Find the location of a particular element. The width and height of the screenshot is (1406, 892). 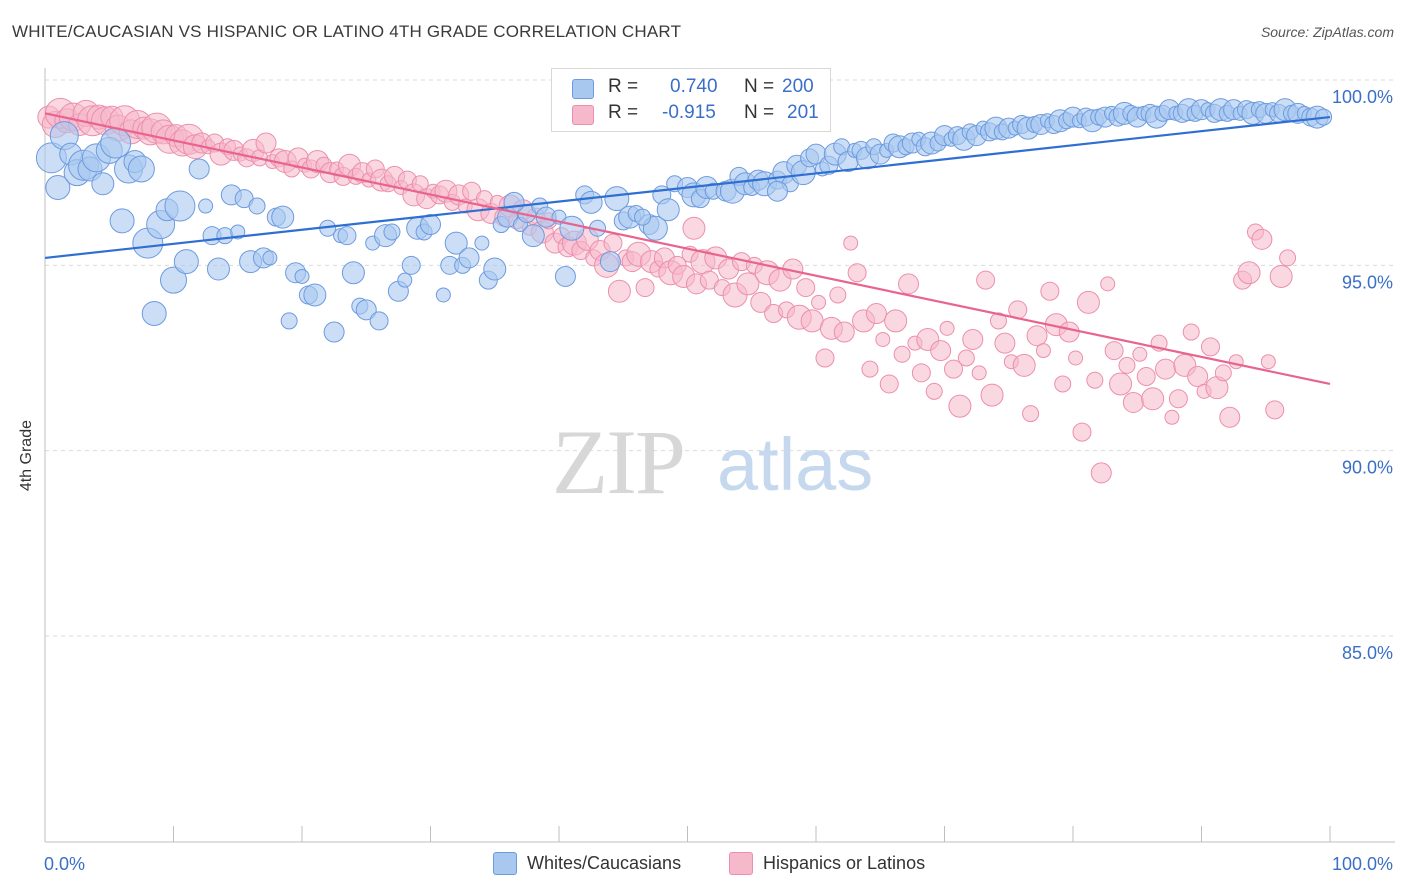

legend-swatch-hispanic is located at coordinates (741, 863).